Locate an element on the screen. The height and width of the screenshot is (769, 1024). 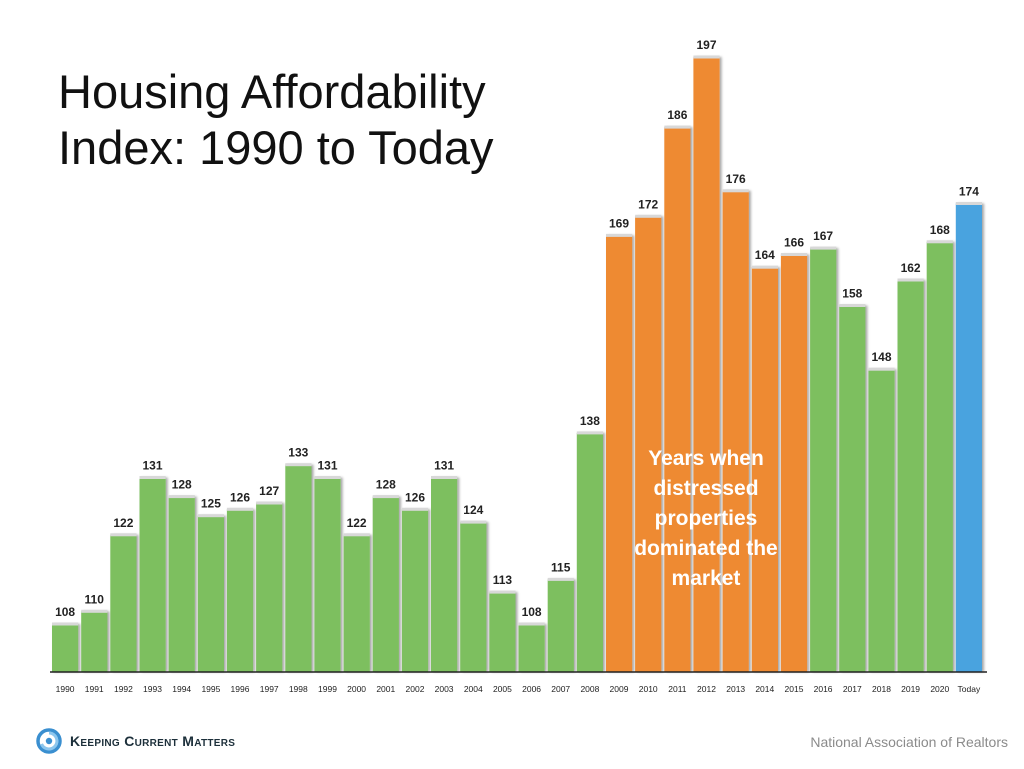
tick-label-2001: 2001 is located at coordinates (385, 689).